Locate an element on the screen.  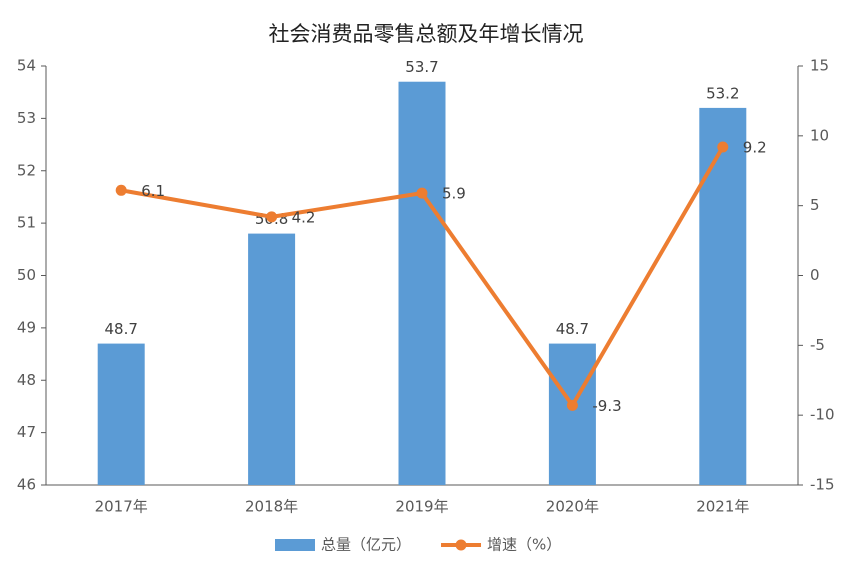
y2-tick-label: -15 is located at coordinates (822, 485).